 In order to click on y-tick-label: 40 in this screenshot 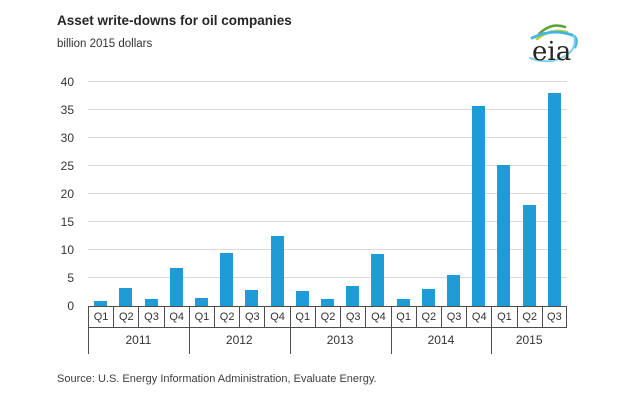, I will do `click(67, 82)`.